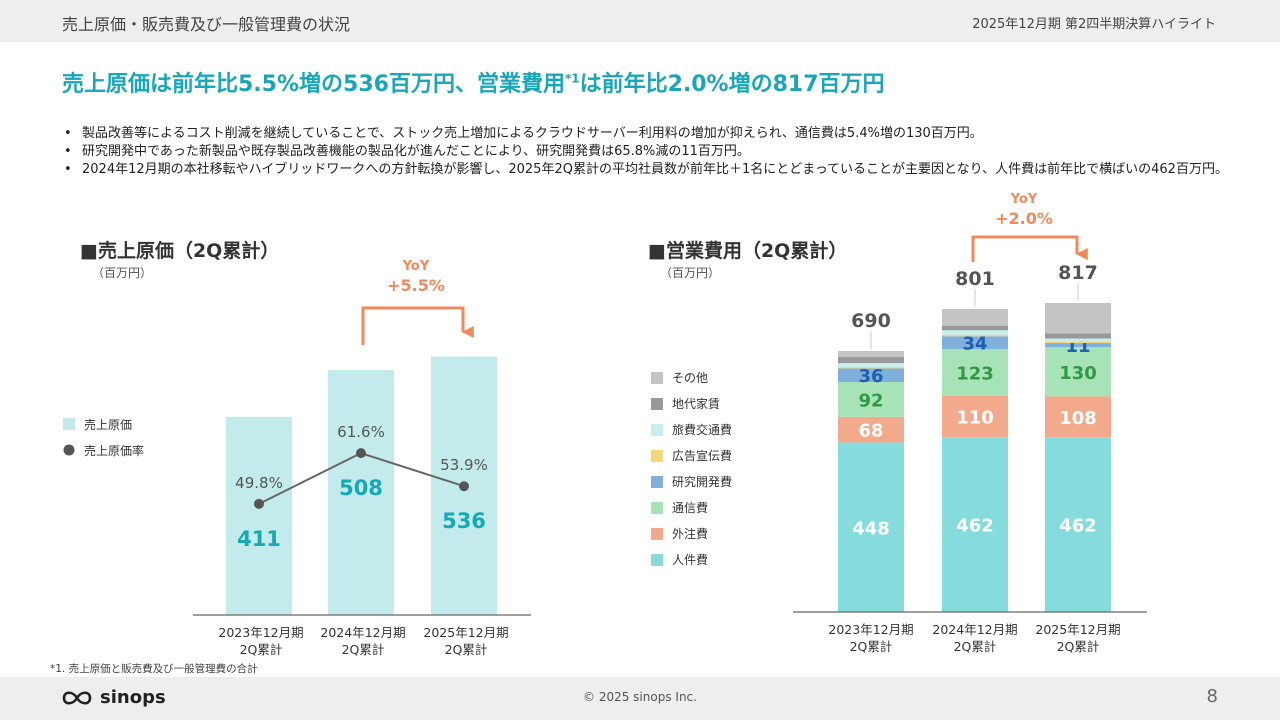  What do you see at coordinates (748, 251) in the screenshot?
I see `opex-chart-title: ■営業費用（2Q累計）` at bounding box center [748, 251].